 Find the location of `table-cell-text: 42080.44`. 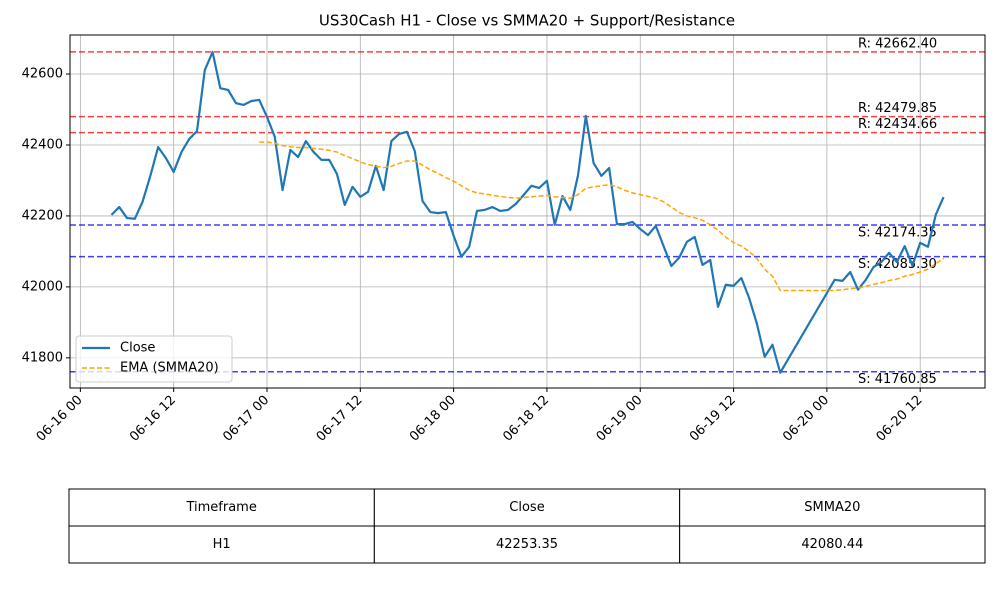

table-cell-text: 42080.44 is located at coordinates (832, 544).